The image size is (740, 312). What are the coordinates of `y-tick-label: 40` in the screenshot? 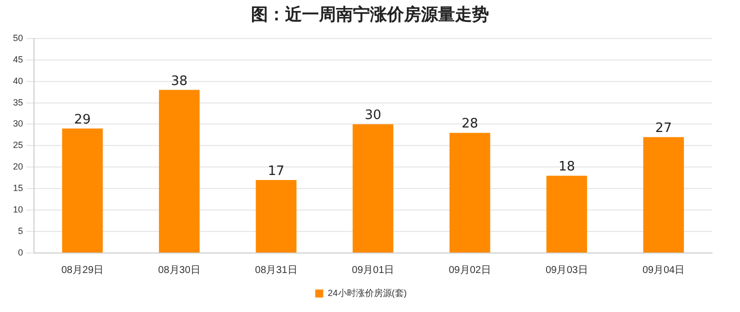 It's located at (18, 81).